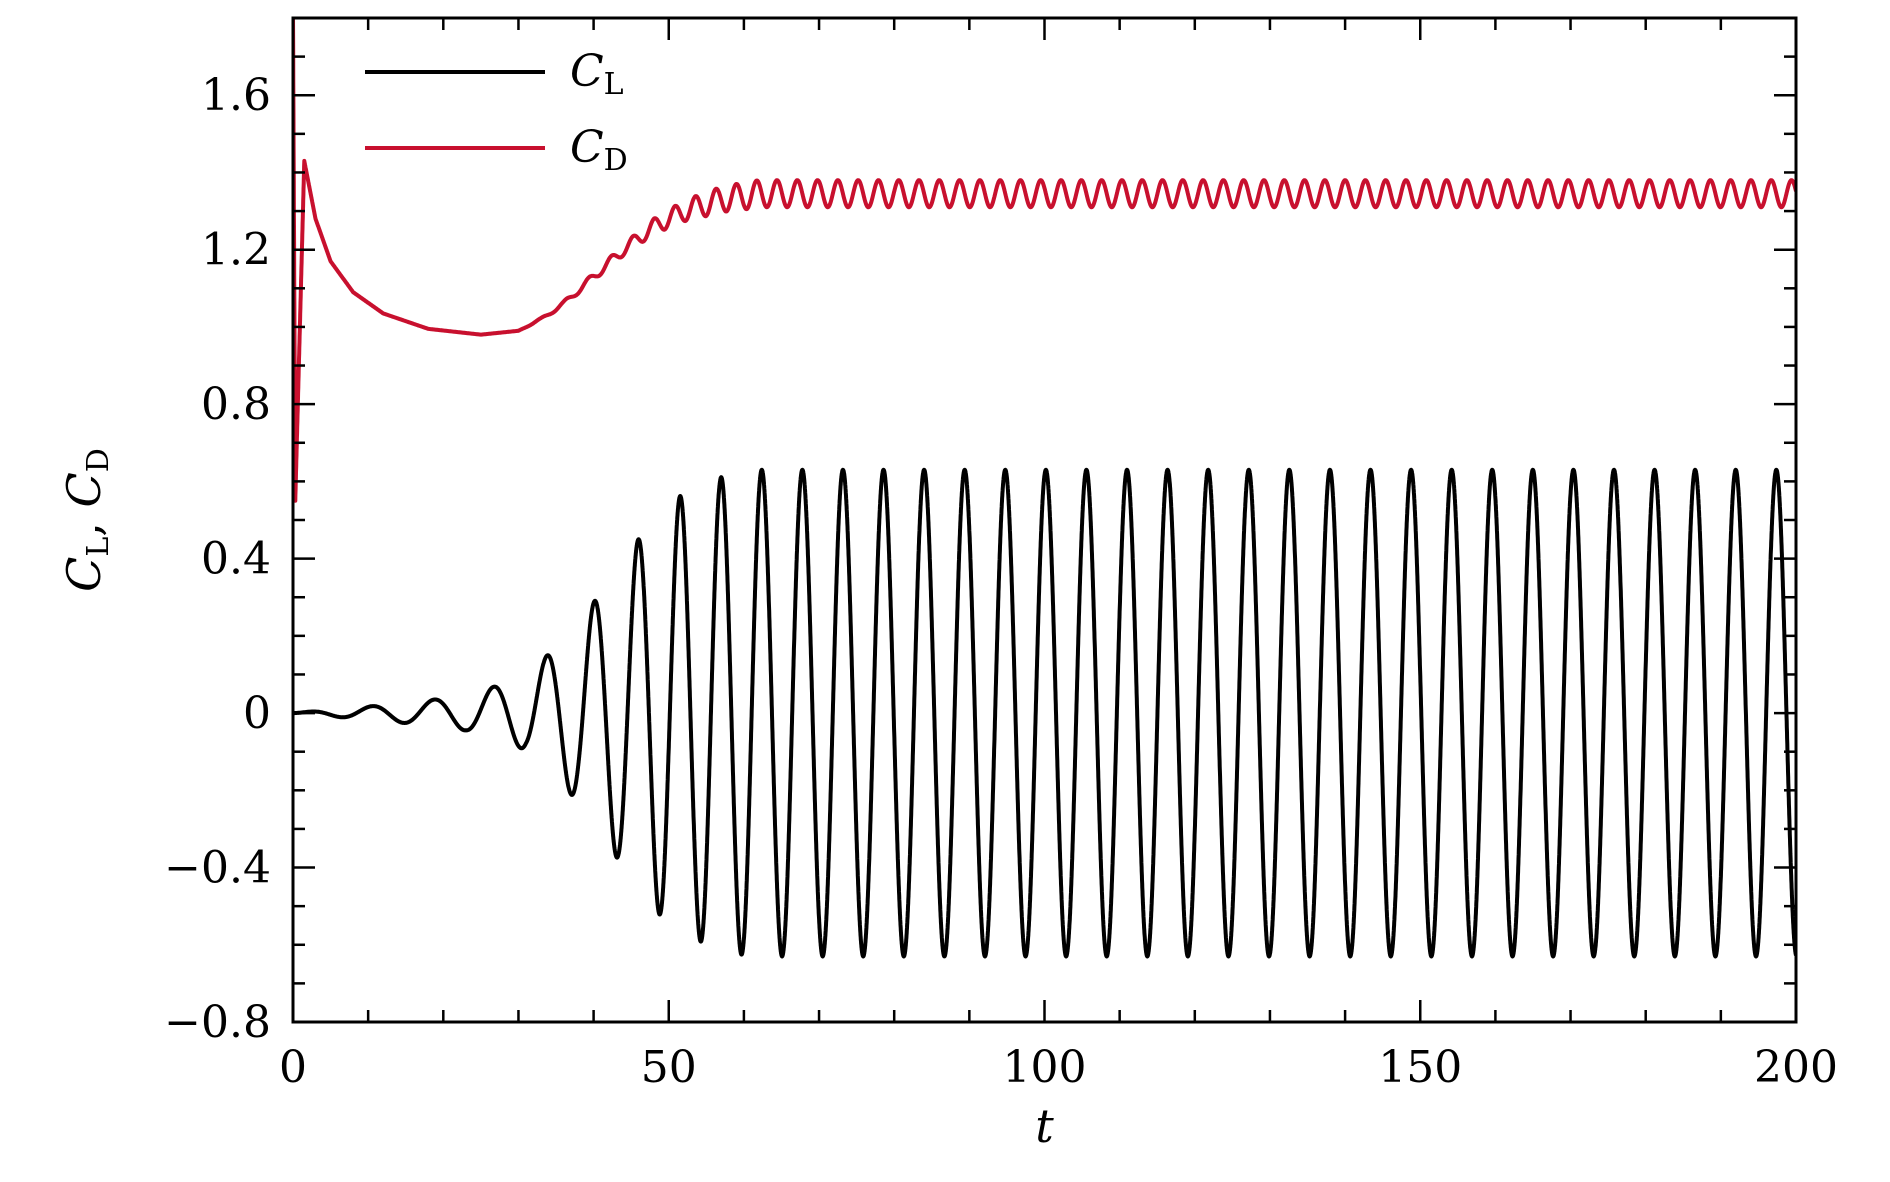 This screenshot has width=1890, height=1182. Describe the element at coordinates (98, 547) in the screenshot. I see `y-label-sub-l: L` at that location.